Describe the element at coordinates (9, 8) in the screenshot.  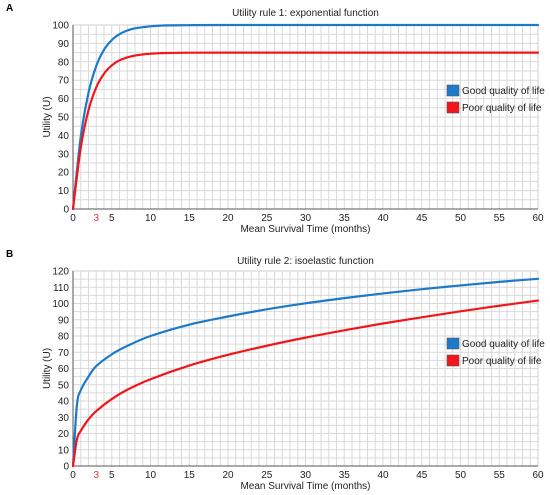
I see `panel-letter: A` at that location.